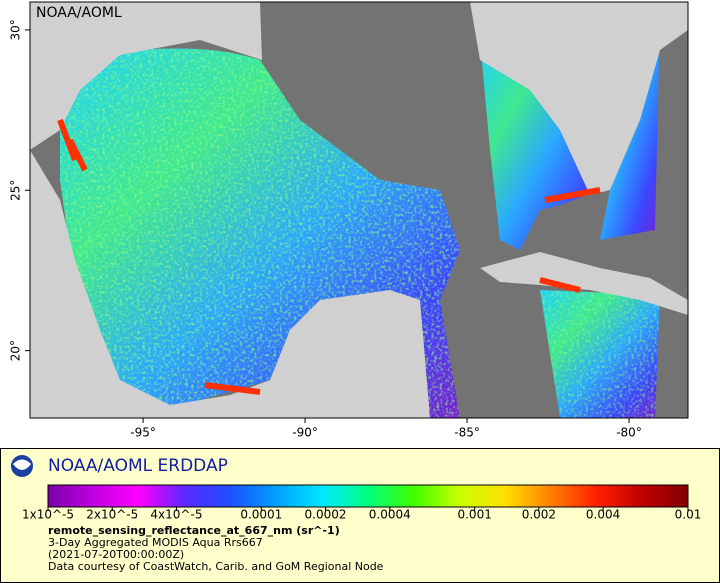 The width and height of the screenshot is (720, 583). I want to click on colorbar-tick-label: 0.0004, so click(390, 515).